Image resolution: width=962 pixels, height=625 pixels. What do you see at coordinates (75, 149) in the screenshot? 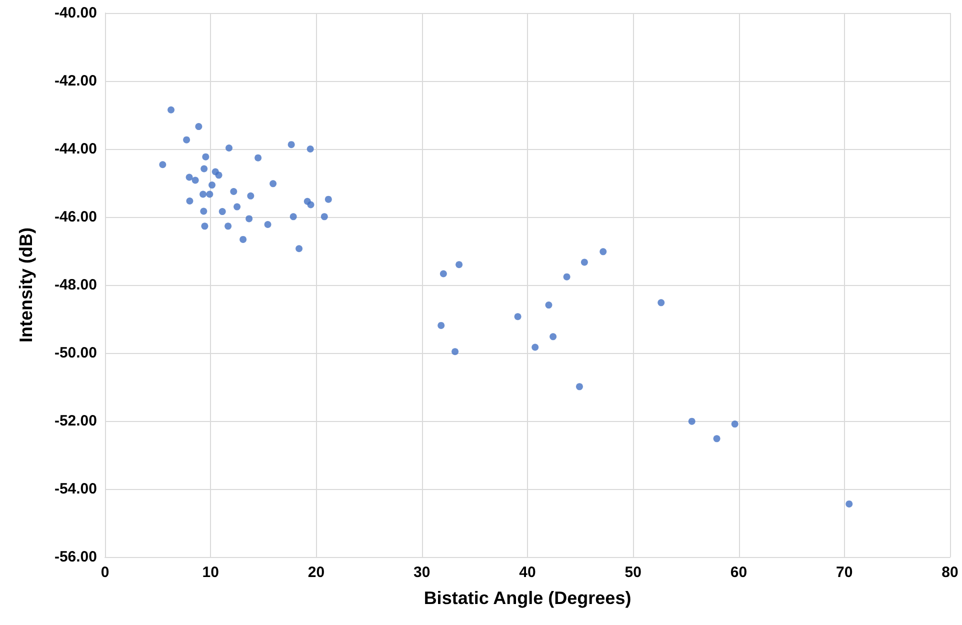
I see `y-tick-label: -44.00` at bounding box center [75, 149].